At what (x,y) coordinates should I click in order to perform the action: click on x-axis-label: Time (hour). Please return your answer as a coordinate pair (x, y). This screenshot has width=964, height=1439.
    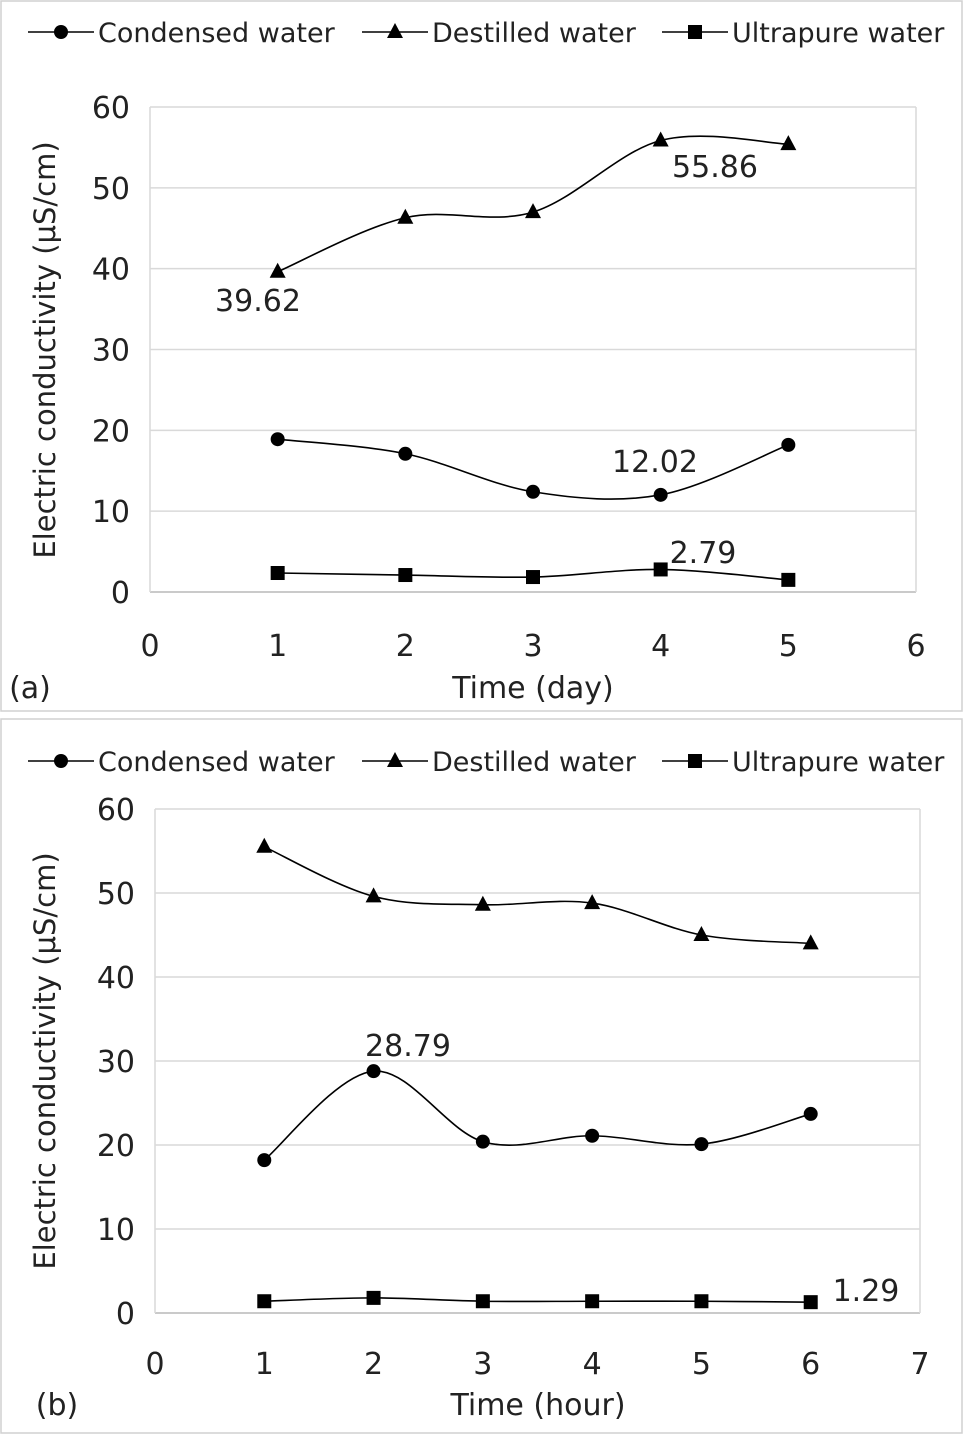
    Looking at the image, I should click on (537, 1405).